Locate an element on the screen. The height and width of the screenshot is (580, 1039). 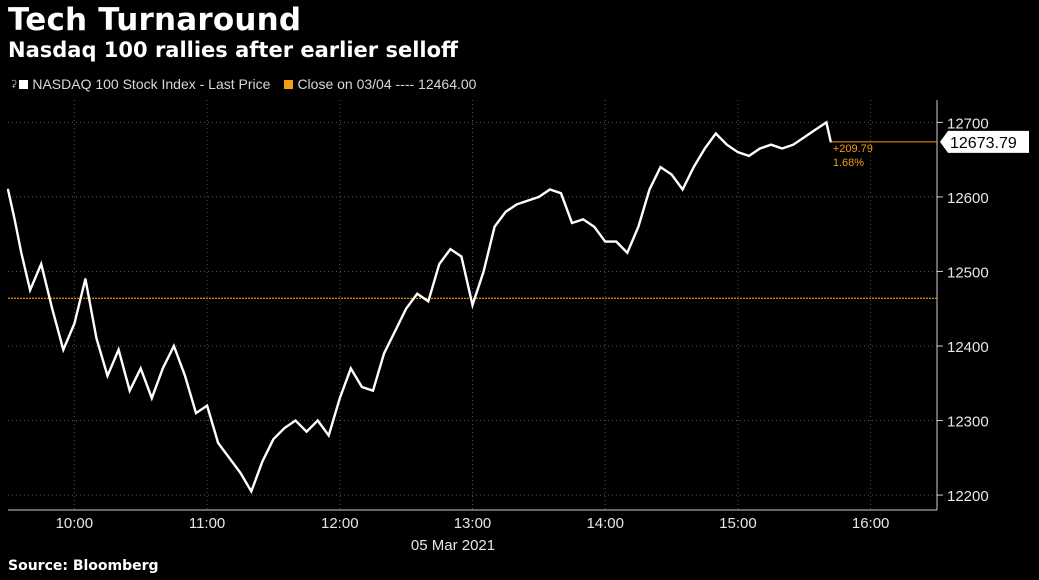
y-tick-label: 12600 is located at coordinates (968, 198).